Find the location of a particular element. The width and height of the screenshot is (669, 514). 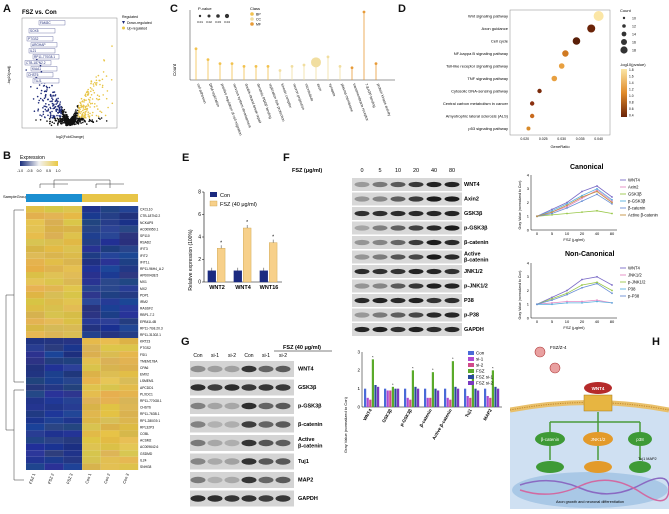

heatmap-gene: GSDMD is located at coordinates (146, 454).